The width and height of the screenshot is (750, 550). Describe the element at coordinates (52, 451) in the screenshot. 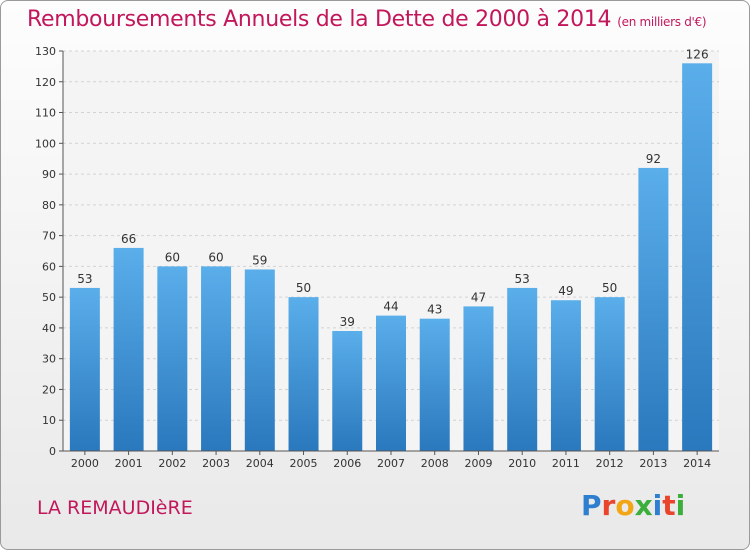

I see `y-tick-label: 0` at that location.